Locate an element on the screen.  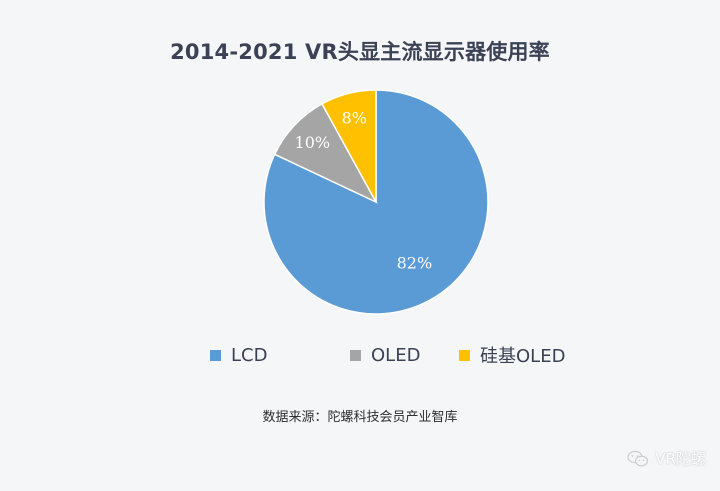
legend-item-oled: OLED is located at coordinates (385, 355).